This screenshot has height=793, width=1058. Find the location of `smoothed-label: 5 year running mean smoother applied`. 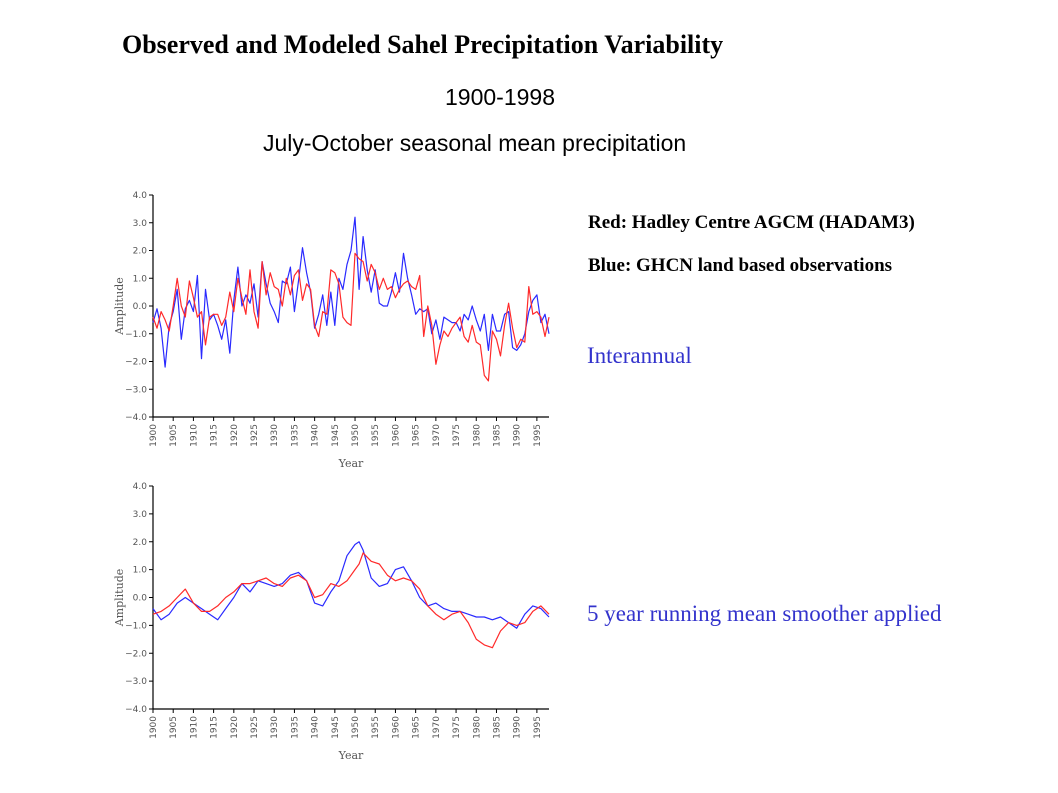

smoothed-label: 5 year running mean smoother applied is located at coordinates (764, 613).